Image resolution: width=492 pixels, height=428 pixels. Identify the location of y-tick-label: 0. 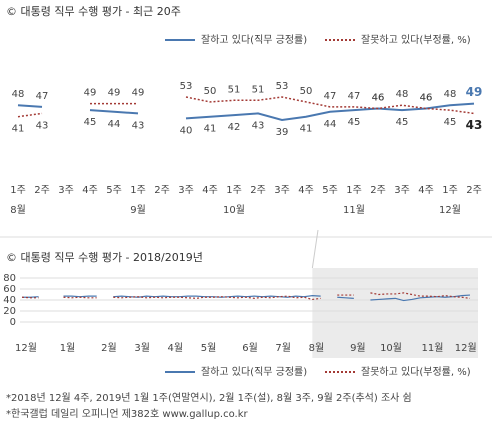
(13, 322).